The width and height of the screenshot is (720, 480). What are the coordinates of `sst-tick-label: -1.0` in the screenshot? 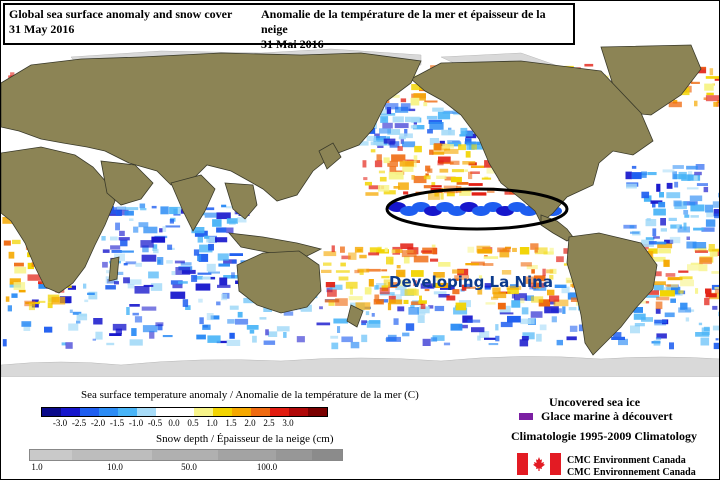 It's located at (136, 423).